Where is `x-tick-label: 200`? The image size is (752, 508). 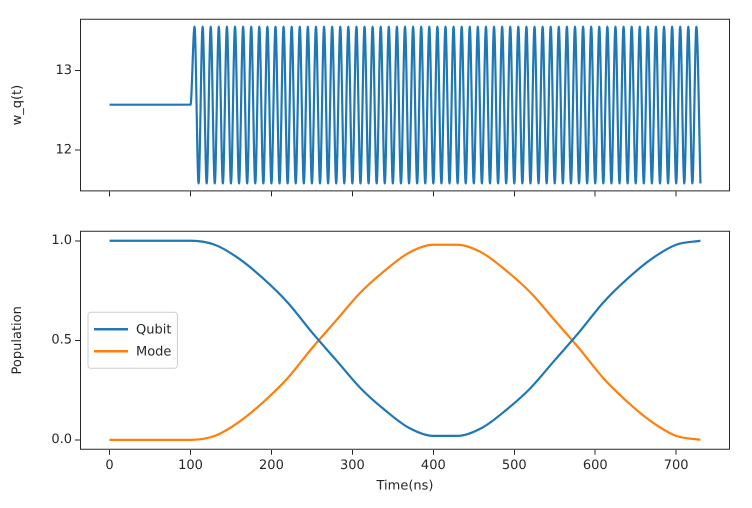
x-tick-label: 200 is located at coordinates (271, 465).